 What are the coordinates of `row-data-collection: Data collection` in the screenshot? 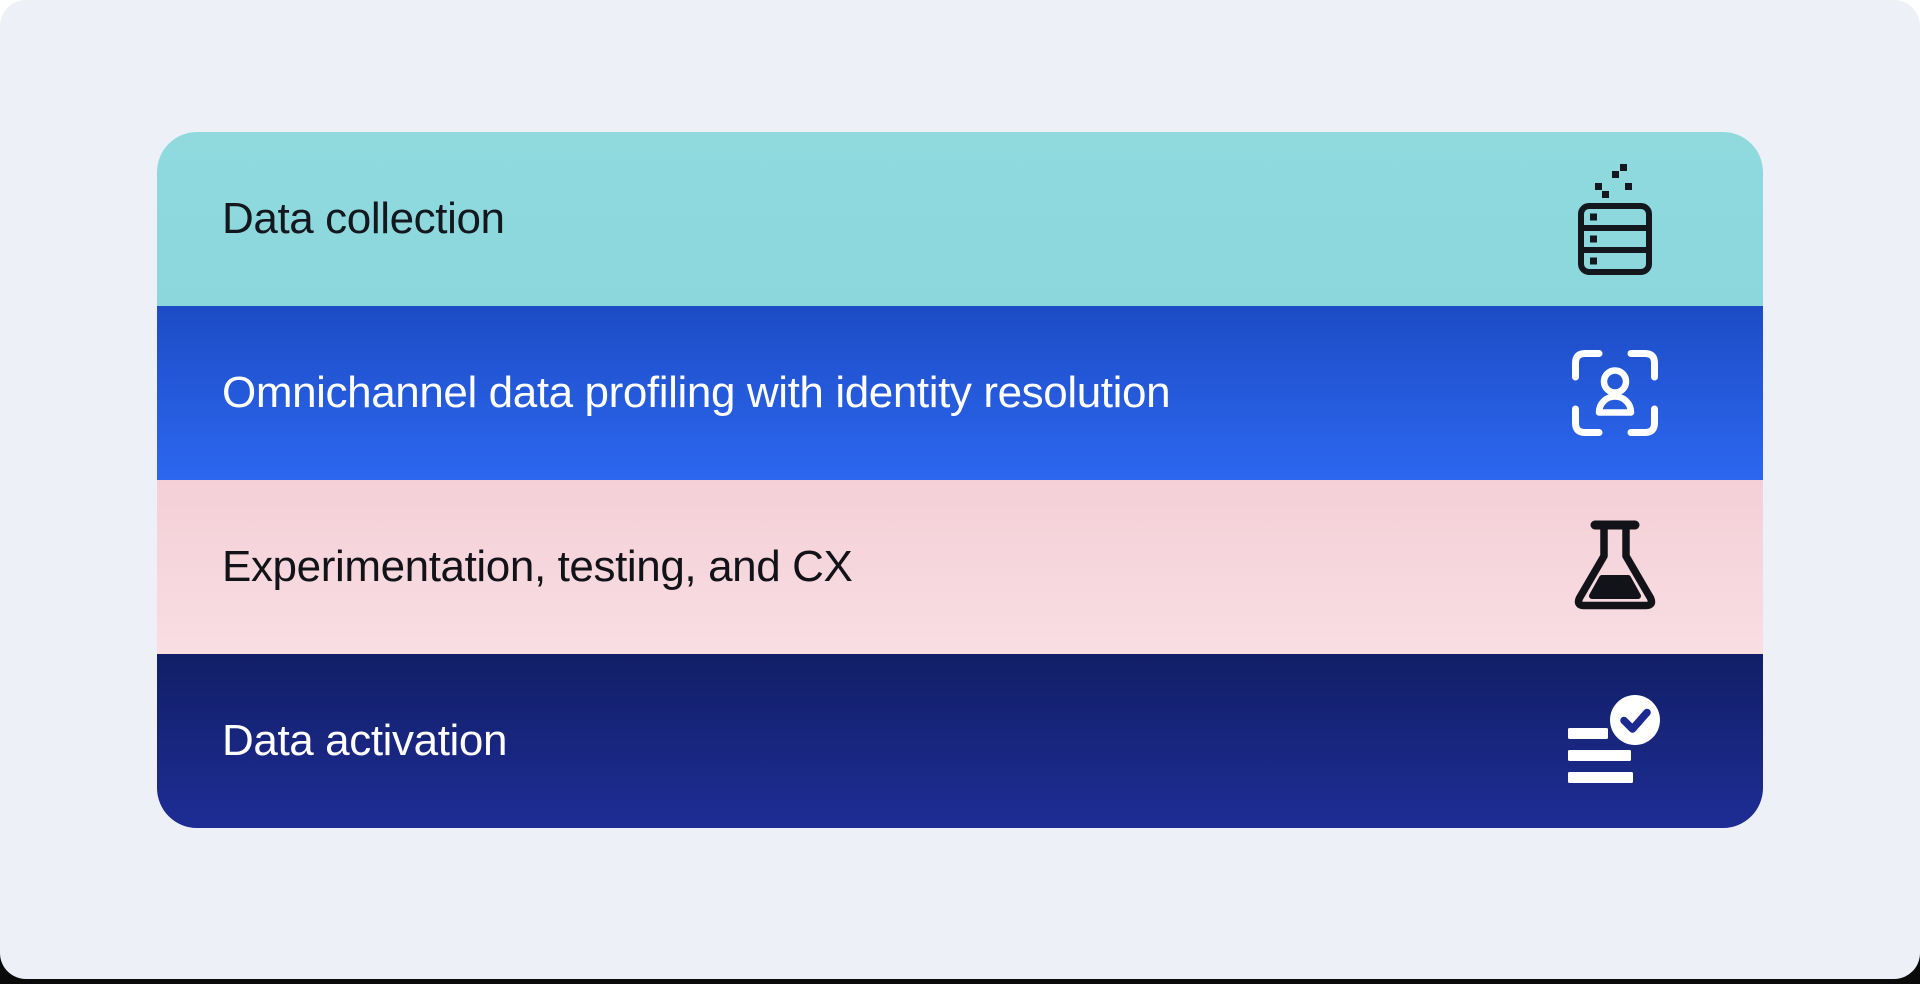 It's located at (960, 219).